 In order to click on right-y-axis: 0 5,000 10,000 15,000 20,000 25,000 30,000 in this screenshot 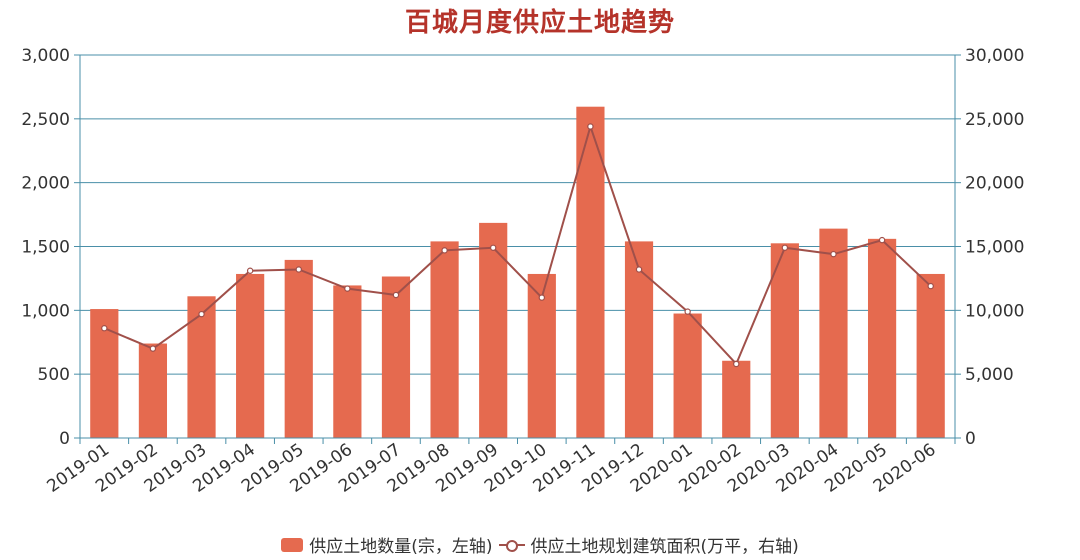, I will do `click(989, 247)`.